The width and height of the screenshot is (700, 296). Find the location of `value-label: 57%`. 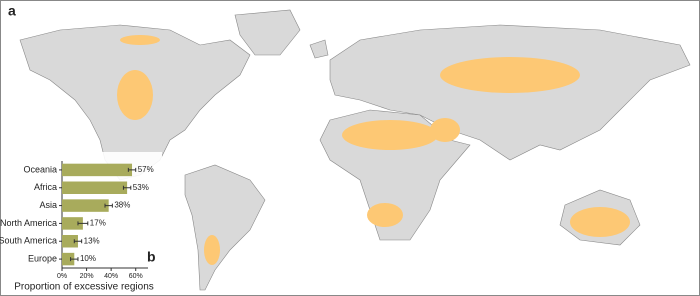

value-label: 57% is located at coordinates (146, 169).